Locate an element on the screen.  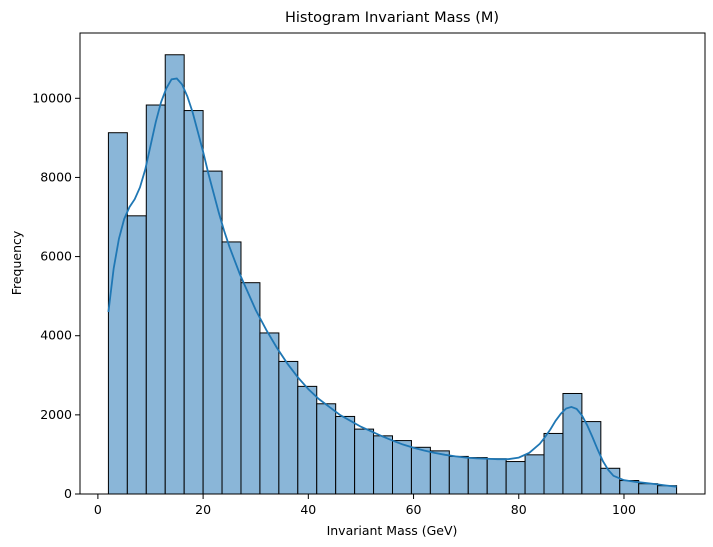
y-tick-label: 0 is located at coordinates (68, 493).